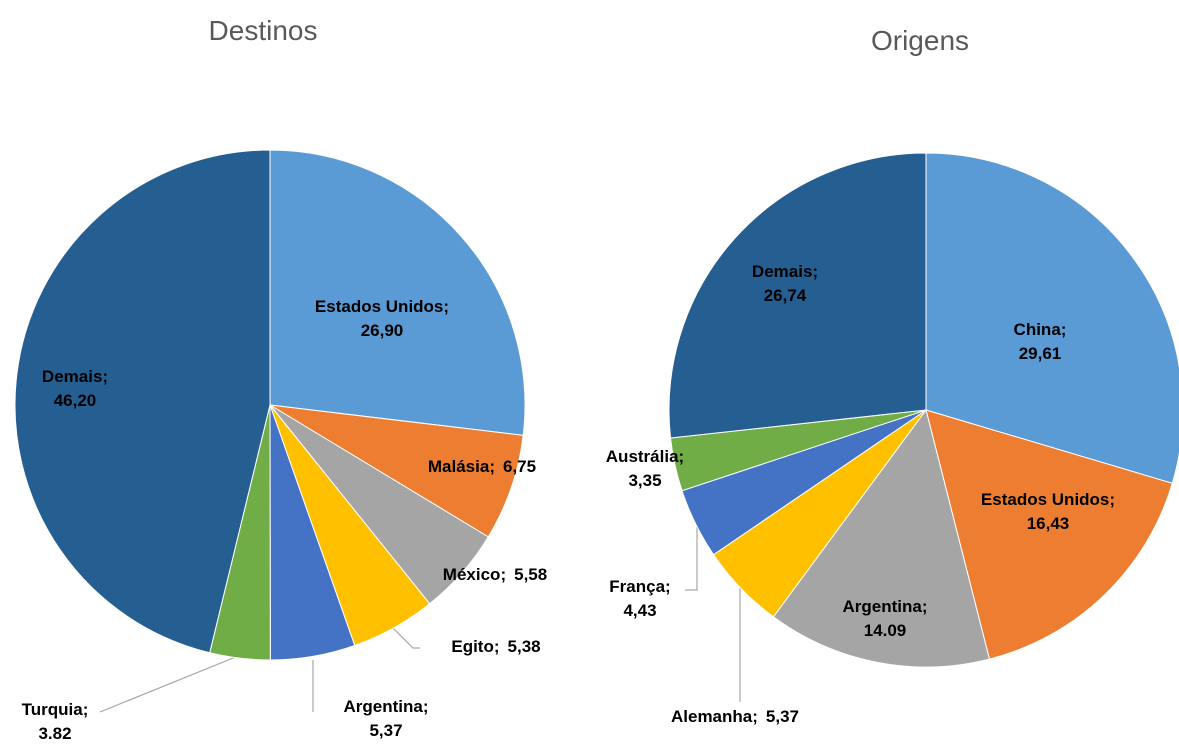  What do you see at coordinates (459, 466) in the screenshot?
I see `label-category: Malásia` at bounding box center [459, 466].